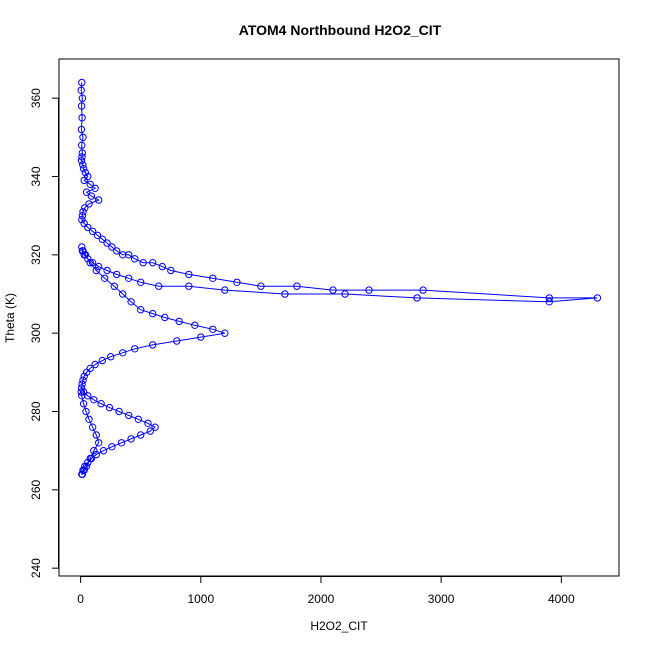 This screenshot has width=650, height=650. I want to click on x-axis: 0 1000 2000 3000 4000, so click(326, 591).